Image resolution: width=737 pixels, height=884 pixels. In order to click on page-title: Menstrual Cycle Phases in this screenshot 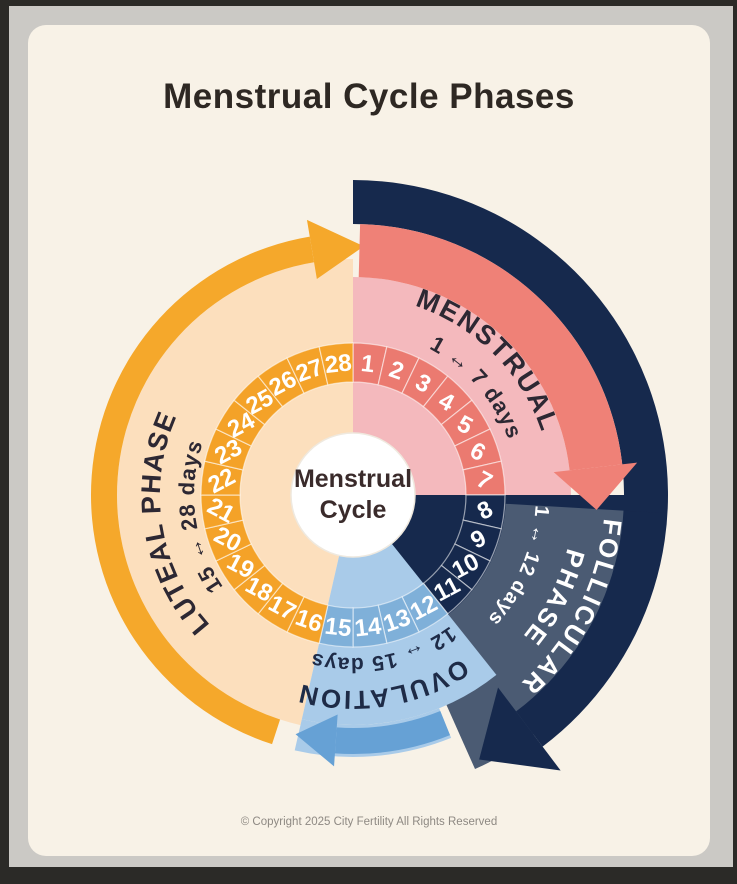, I will do `click(369, 96)`.